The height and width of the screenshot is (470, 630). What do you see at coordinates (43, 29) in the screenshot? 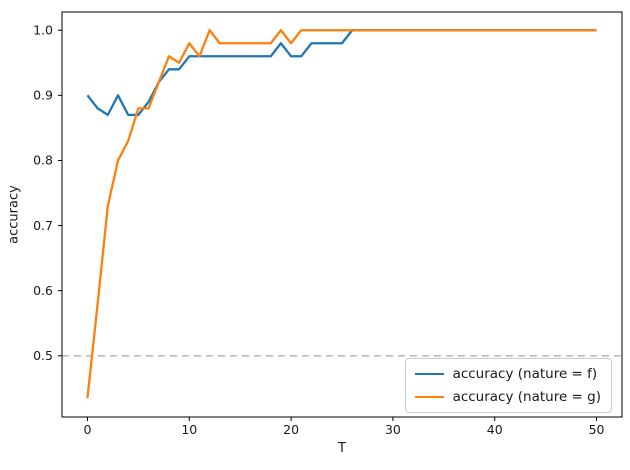
I see `y-tick-label: 1.0` at bounding box center [43, 29].